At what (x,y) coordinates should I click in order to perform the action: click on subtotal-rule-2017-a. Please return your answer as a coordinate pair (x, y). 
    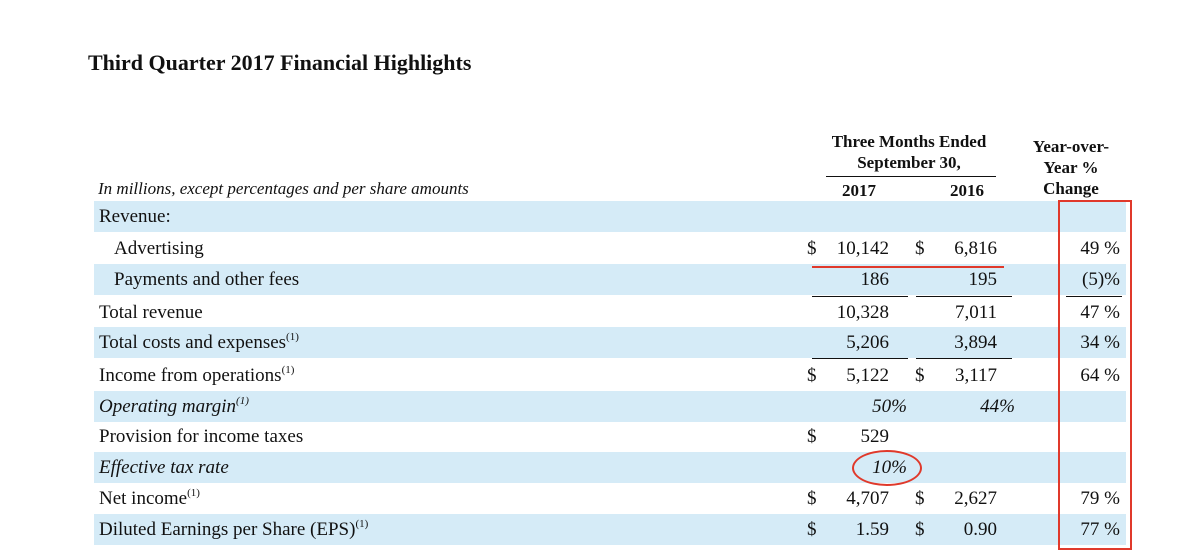
    Looking at the image, I should click on (860, 296).